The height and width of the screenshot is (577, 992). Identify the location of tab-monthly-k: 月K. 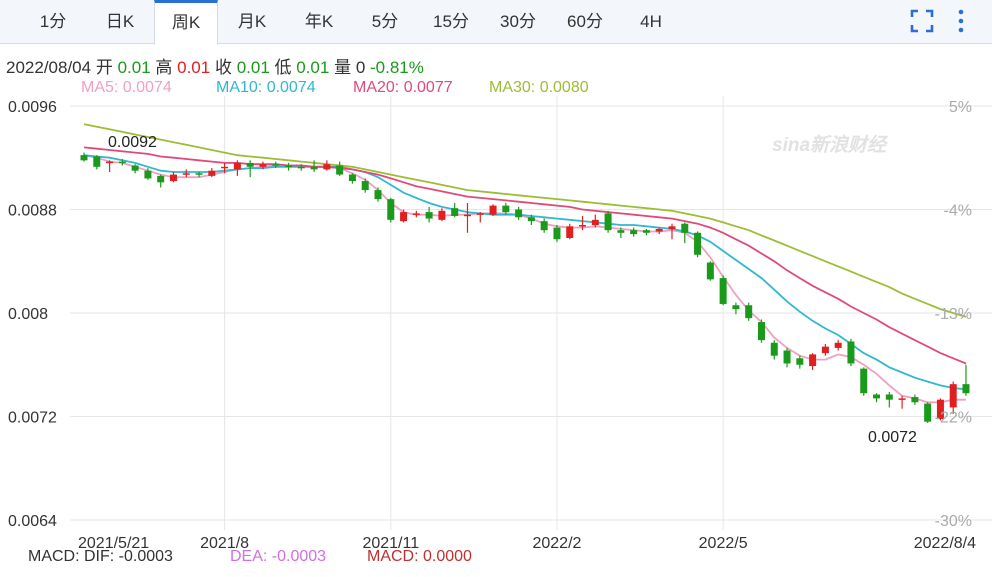
(252, 21).